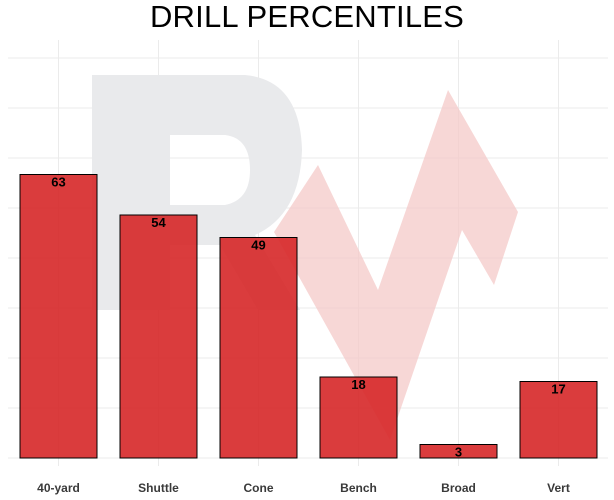 This screenshot has height=500, width=614. What do you see at coordinates (558, 389) in the screenshot?
I see `data-label-vert: 17` at bounding box center [558, 389].